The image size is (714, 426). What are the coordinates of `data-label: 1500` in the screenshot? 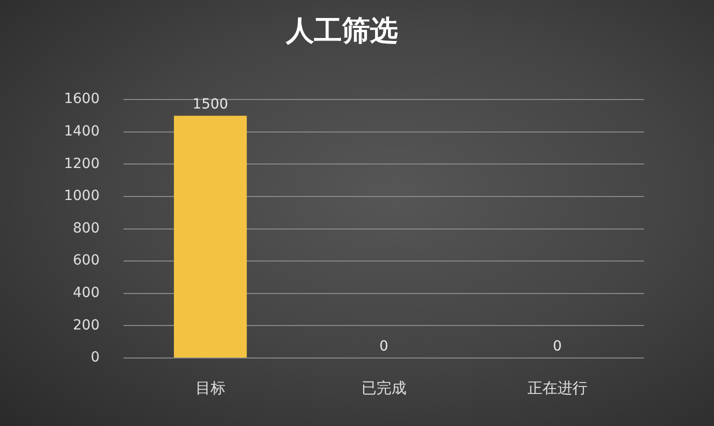 It's located at (210, 104).